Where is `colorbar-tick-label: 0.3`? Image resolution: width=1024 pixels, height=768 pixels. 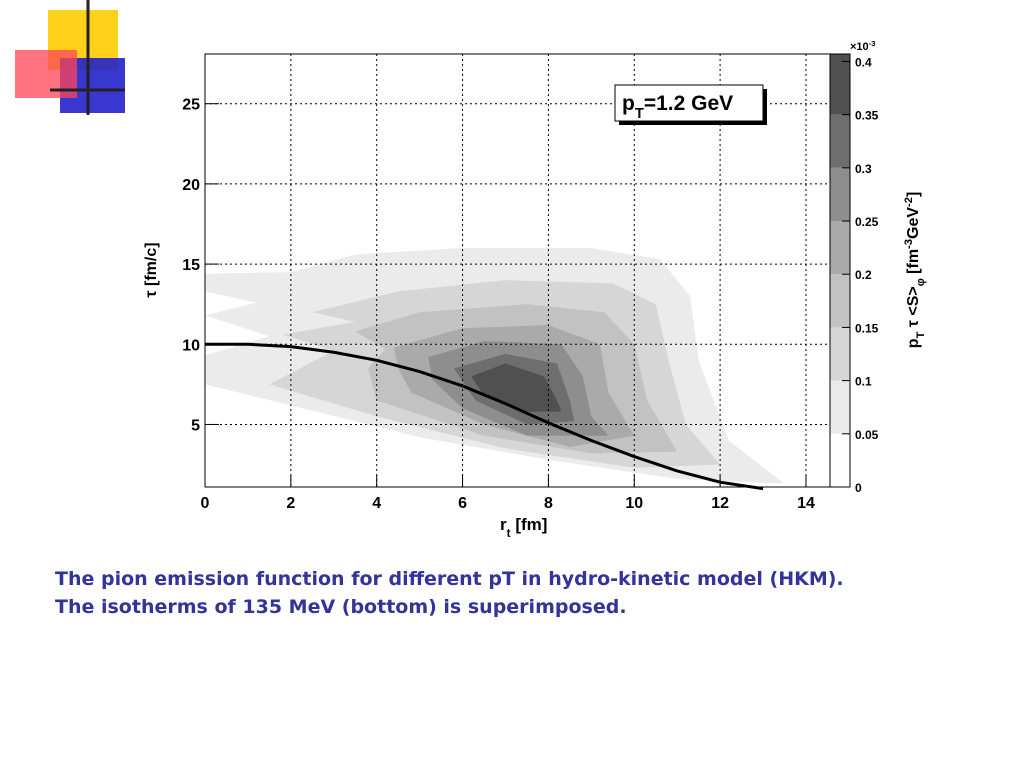
colorbar-tick-label: 0.3 is located at coordinates (863, 169).